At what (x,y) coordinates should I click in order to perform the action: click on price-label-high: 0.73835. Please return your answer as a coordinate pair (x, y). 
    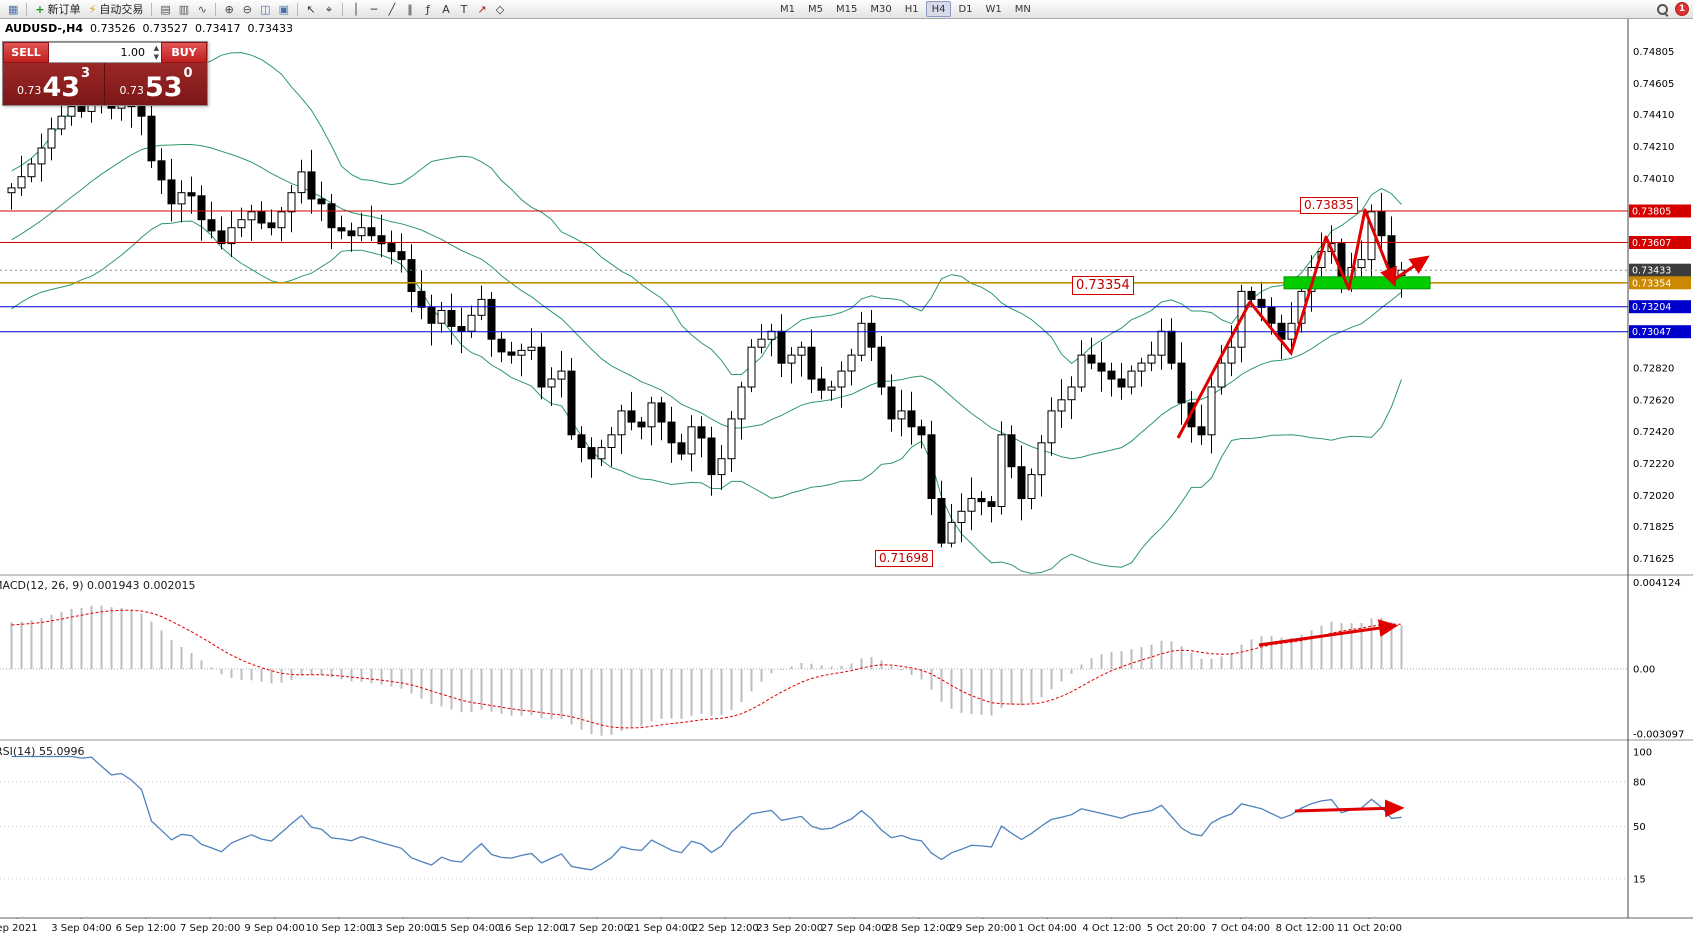
    Looking at the image, I should click on (1329, 205).